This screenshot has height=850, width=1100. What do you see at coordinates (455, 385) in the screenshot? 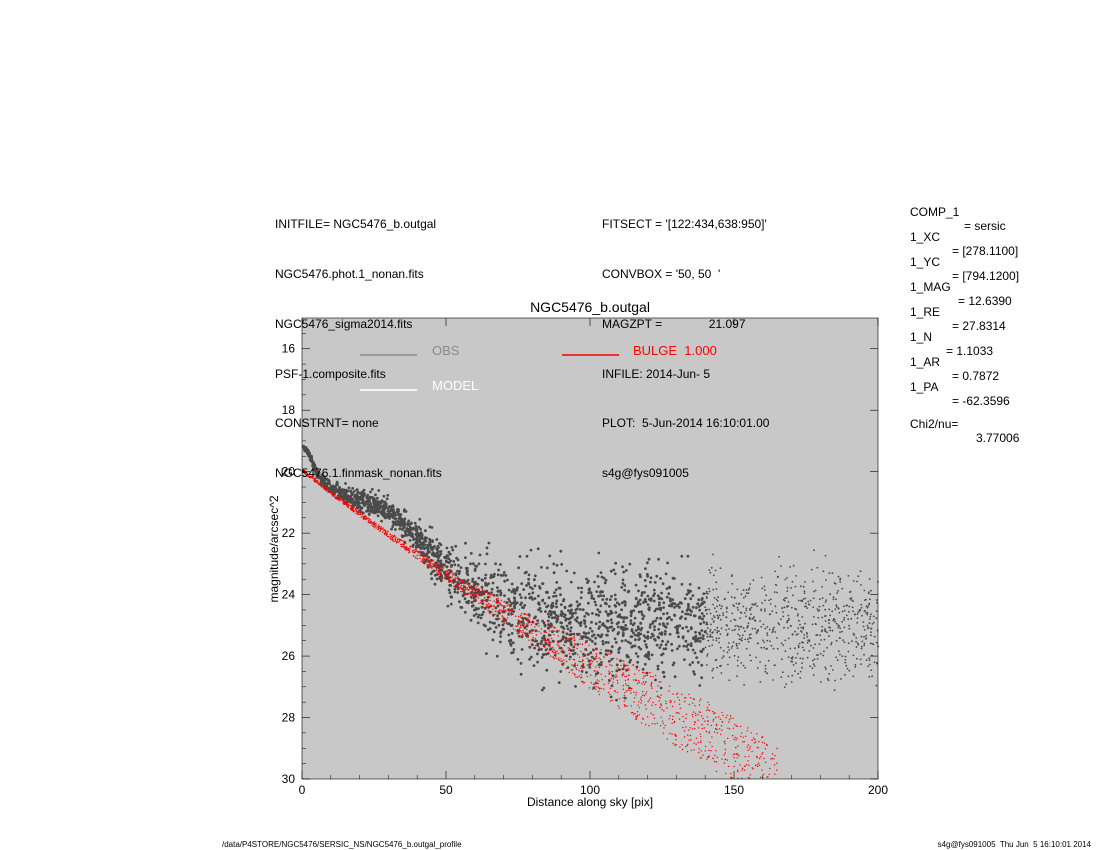
I see `legend-model-label: MODEL` at bounding box center [455, 385].